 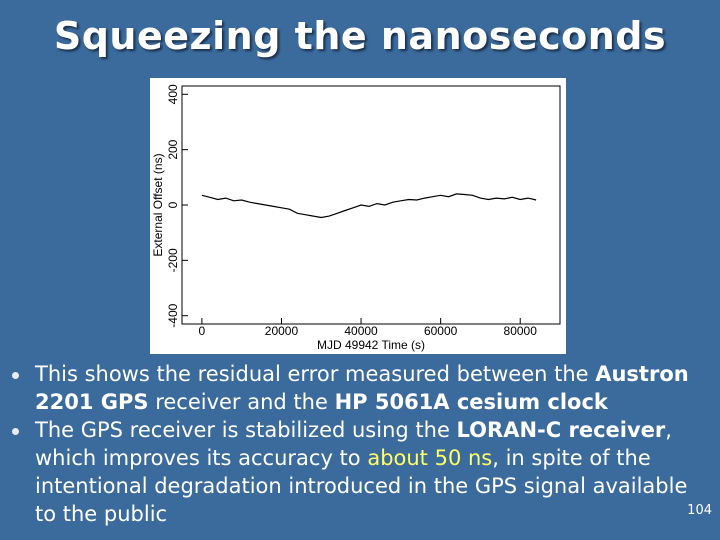 What do you see at coordinates (241, 402) in the screenshot?
I see `bullet-1-part-3: receiver and the` at bounding box center [241, 402].